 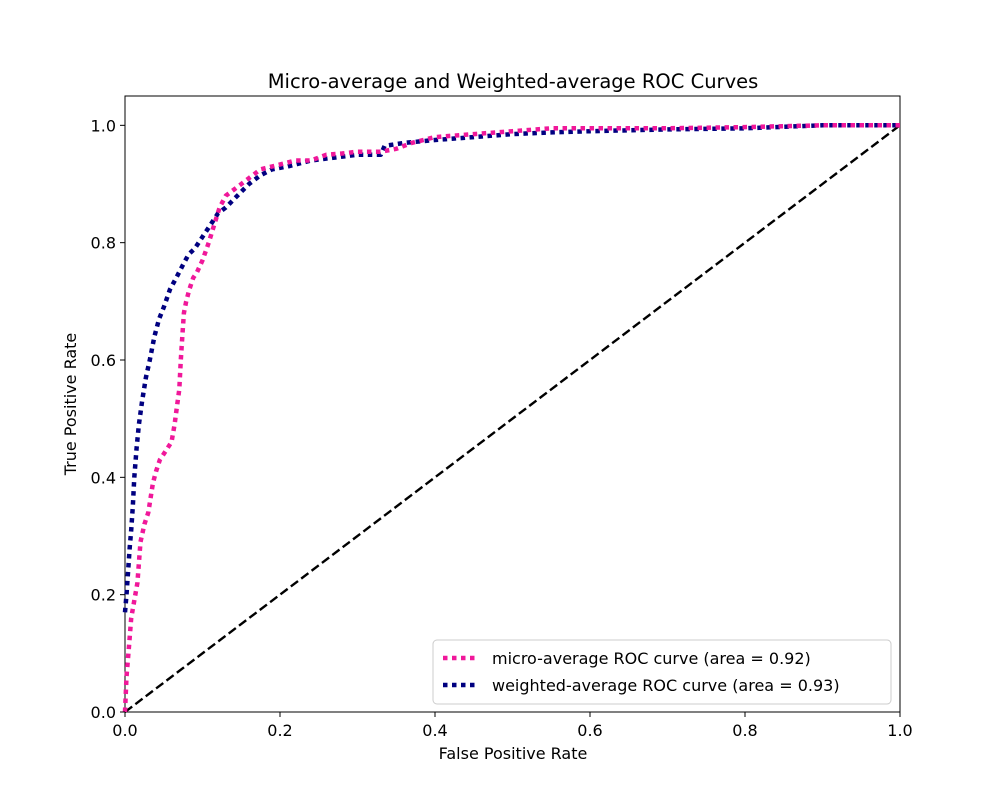 What do you see at coordinates (651, 658) in the screenshot?
I see `legend-label-micro: micro-average ROC curve (area = 0.92)` at bounding box center [651, 658].